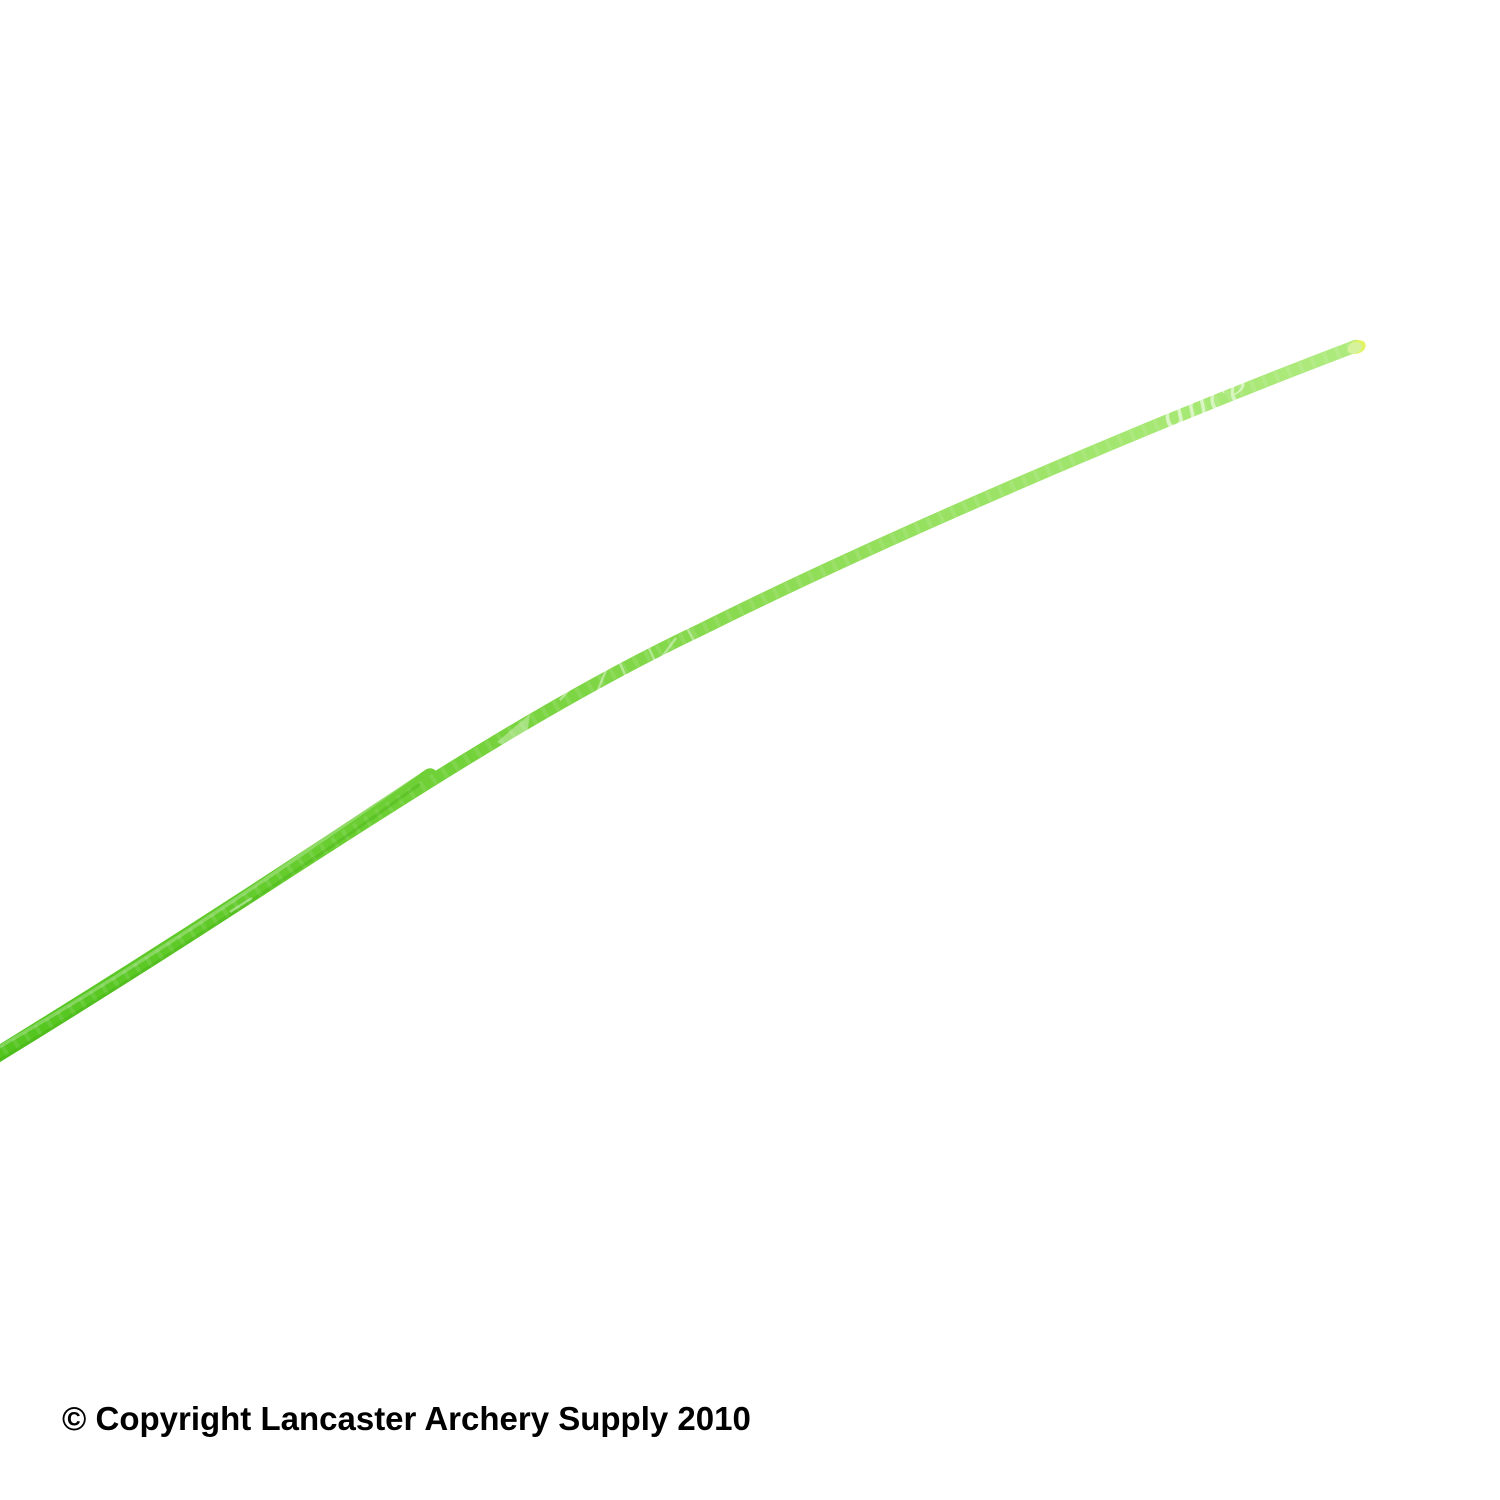  What do you see at coordinates (211, 909) in the screenshot?
I see `cord-sheen` at bounding box center [211, 909].